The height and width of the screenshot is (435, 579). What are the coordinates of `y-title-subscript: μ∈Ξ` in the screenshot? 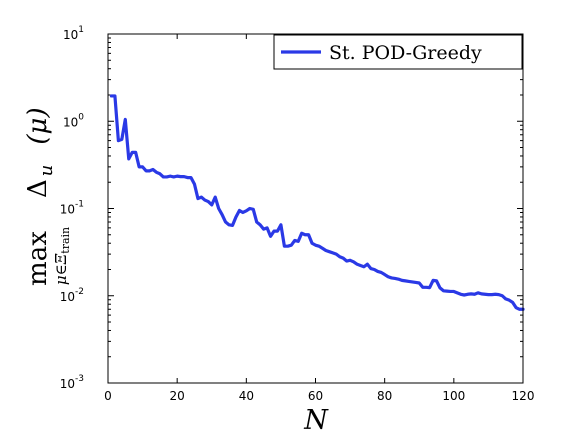 It's located at (61, 269).